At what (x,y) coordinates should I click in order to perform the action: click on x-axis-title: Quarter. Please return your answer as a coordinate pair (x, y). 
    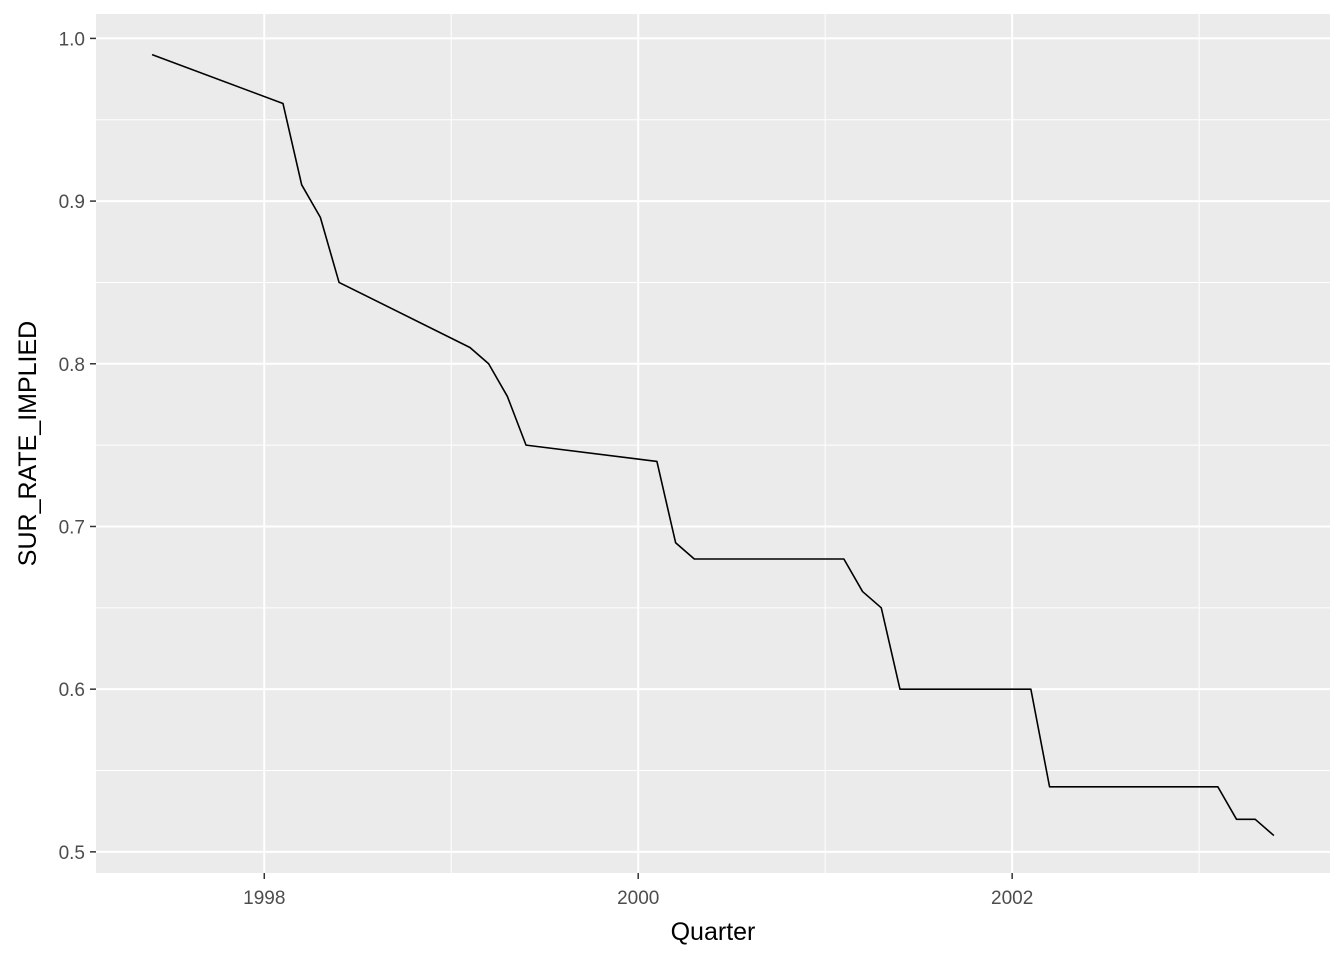
    Looking at the image, I should click on (713, 932).